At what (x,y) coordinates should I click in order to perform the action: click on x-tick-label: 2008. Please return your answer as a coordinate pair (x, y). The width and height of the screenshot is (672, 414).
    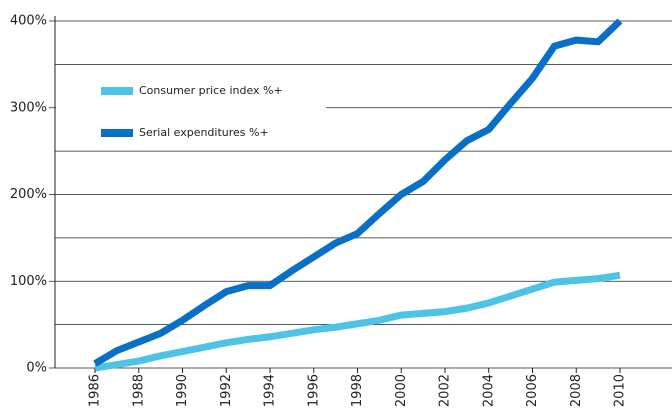
    Looking at the image, I should click on (576, 390).